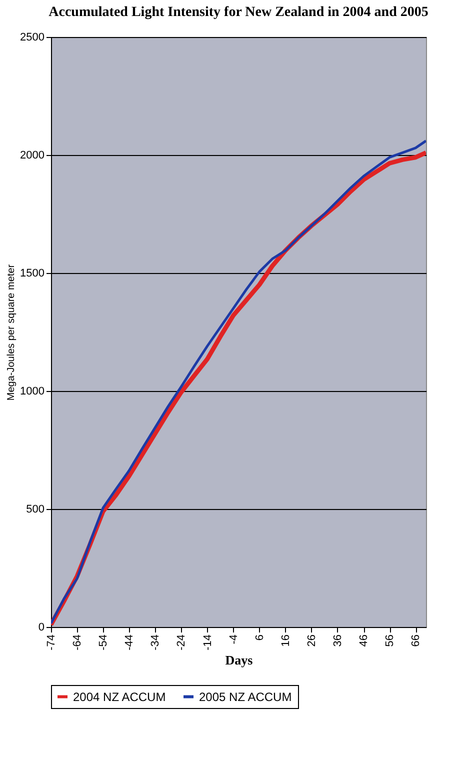 The width and height of the screenshot is (467, 784). What do you see at coordinates (416, 640) in the screenshot?
I see `x-tick-label: 66` at bounding box center [416, 640].